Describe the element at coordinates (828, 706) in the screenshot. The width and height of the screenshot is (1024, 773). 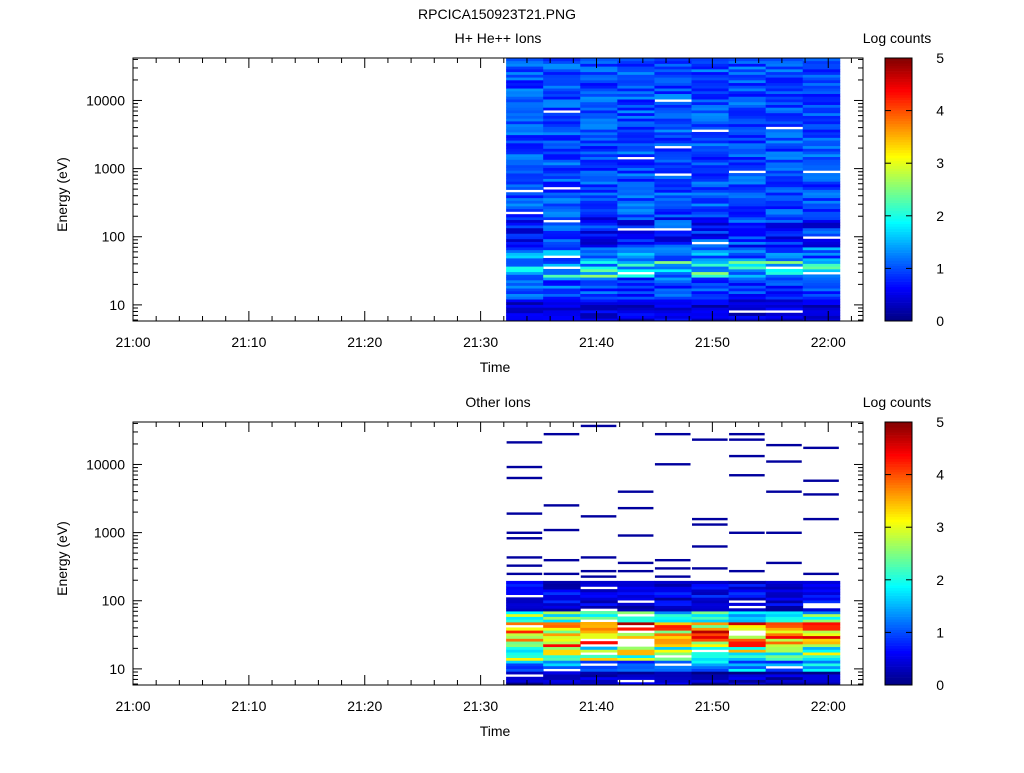
I see `bottom-x-tick-label: 22:00` at that location.